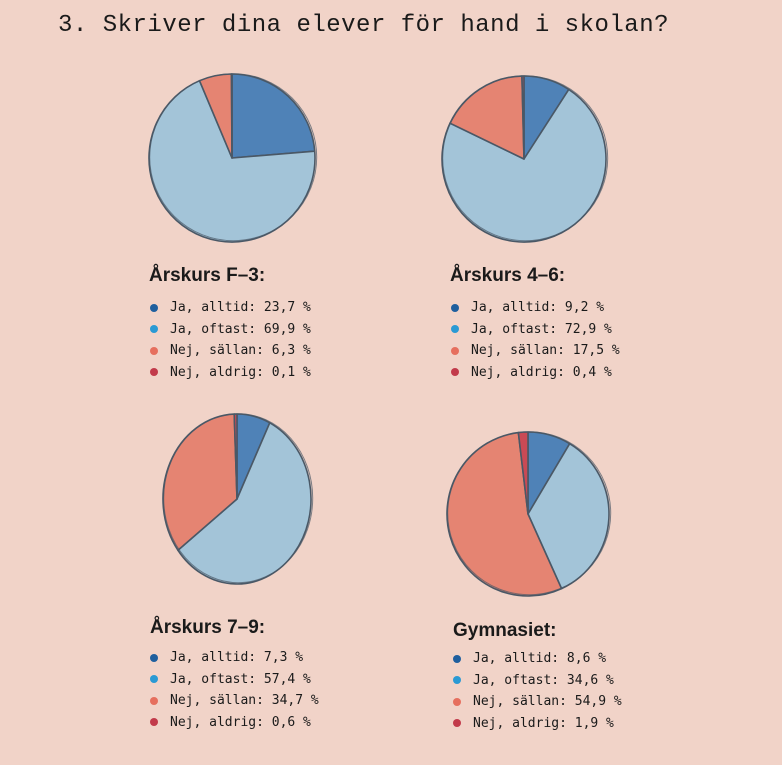 The height and width of the screenshot is (765, 782). I want to click on legend-label: Ja, oftast: 69,9 %, so click(240, 329).